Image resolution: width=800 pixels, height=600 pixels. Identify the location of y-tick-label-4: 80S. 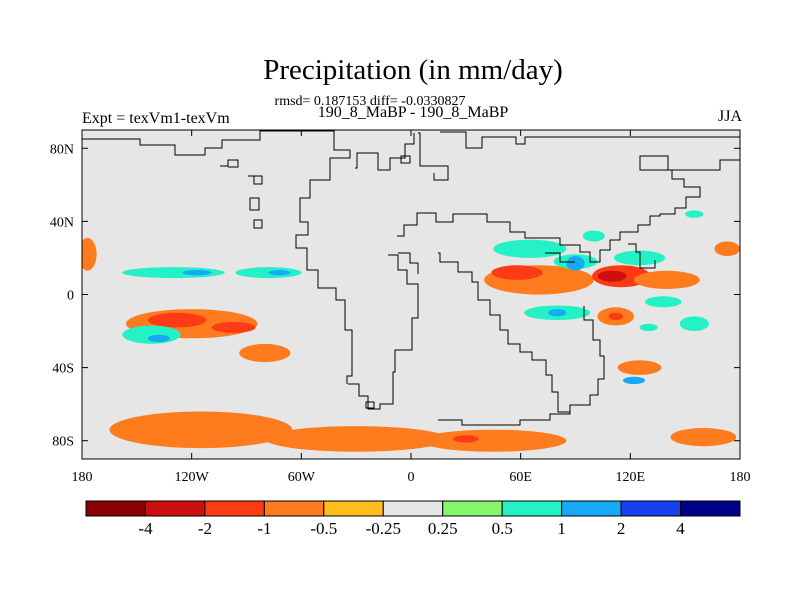
(63, 442).